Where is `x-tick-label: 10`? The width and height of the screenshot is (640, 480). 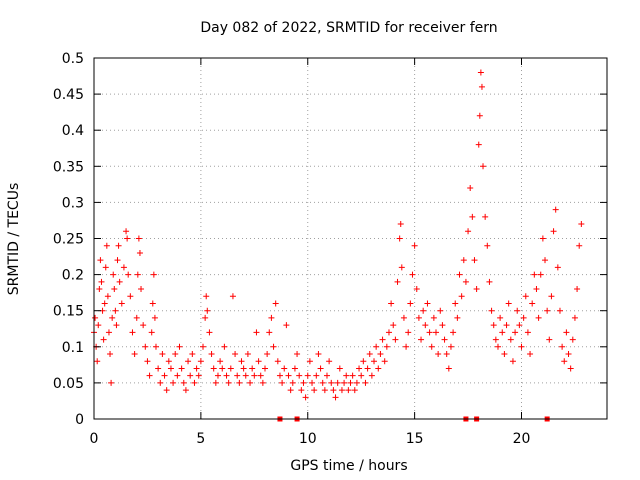
x-tick-label: 10 is located at coordinates (308, 439).